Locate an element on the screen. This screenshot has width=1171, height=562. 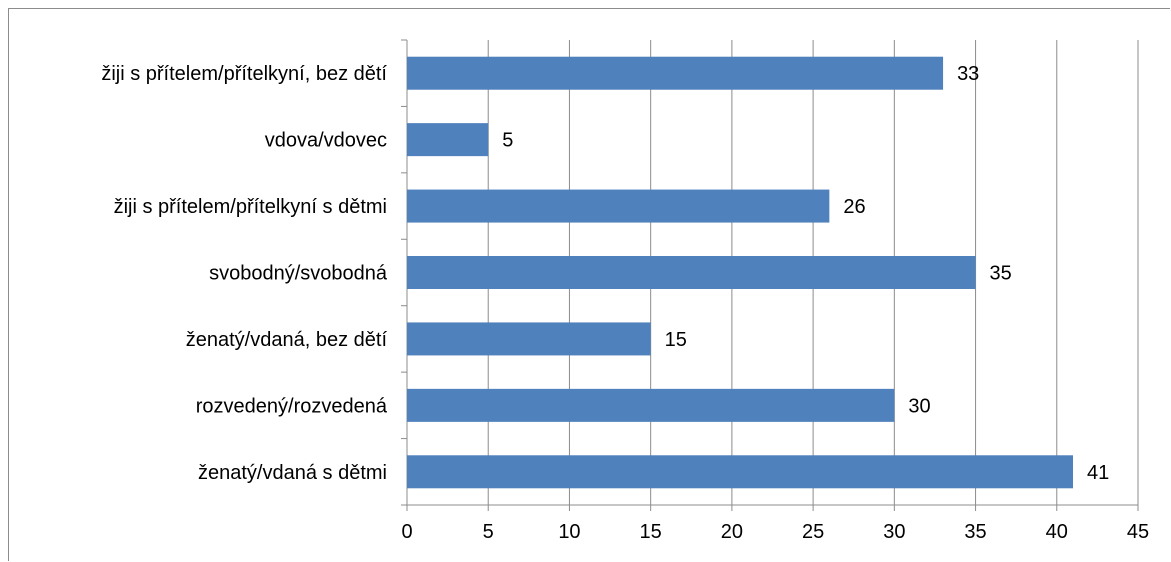
category-label-1: vdova/vdovec is located at coordinates (326, 141).